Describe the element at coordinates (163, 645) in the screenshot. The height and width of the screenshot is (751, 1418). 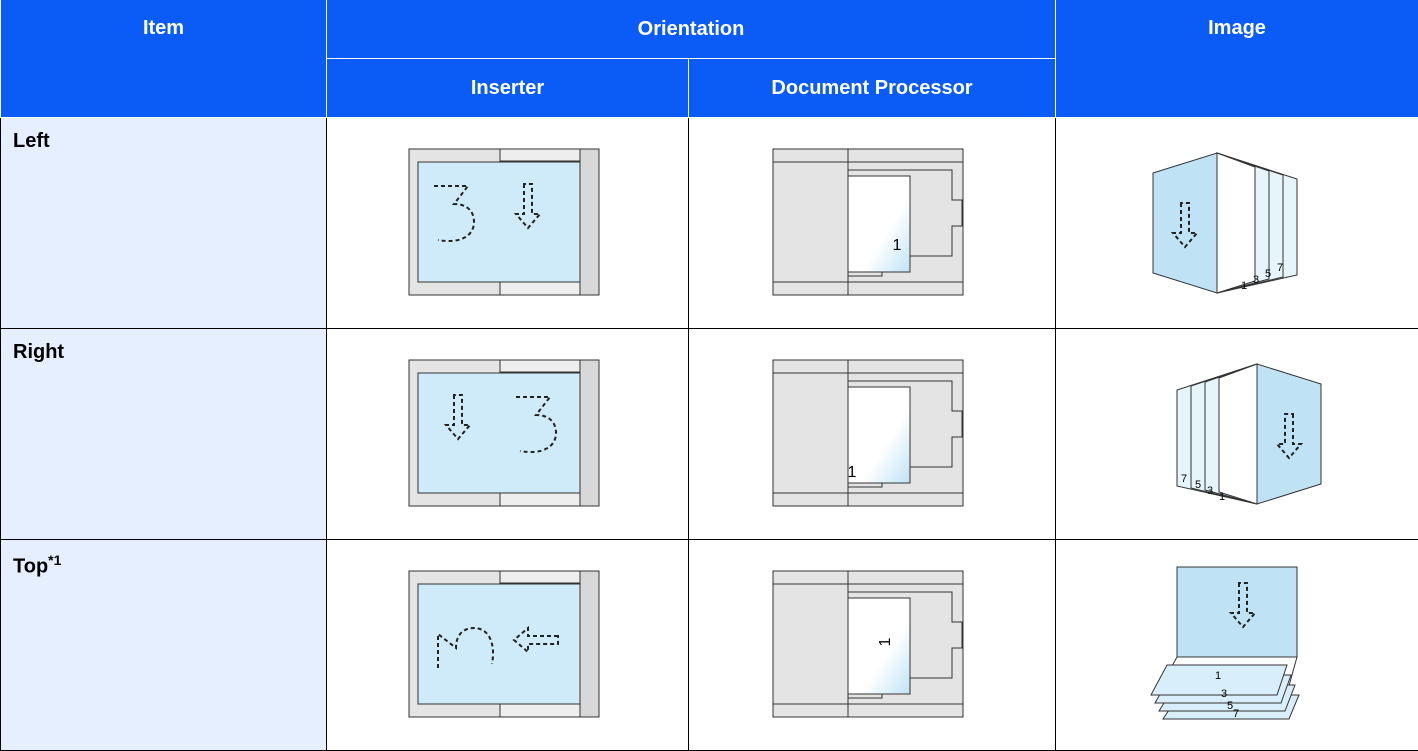
I see `item-cell: Top*1` at that location.